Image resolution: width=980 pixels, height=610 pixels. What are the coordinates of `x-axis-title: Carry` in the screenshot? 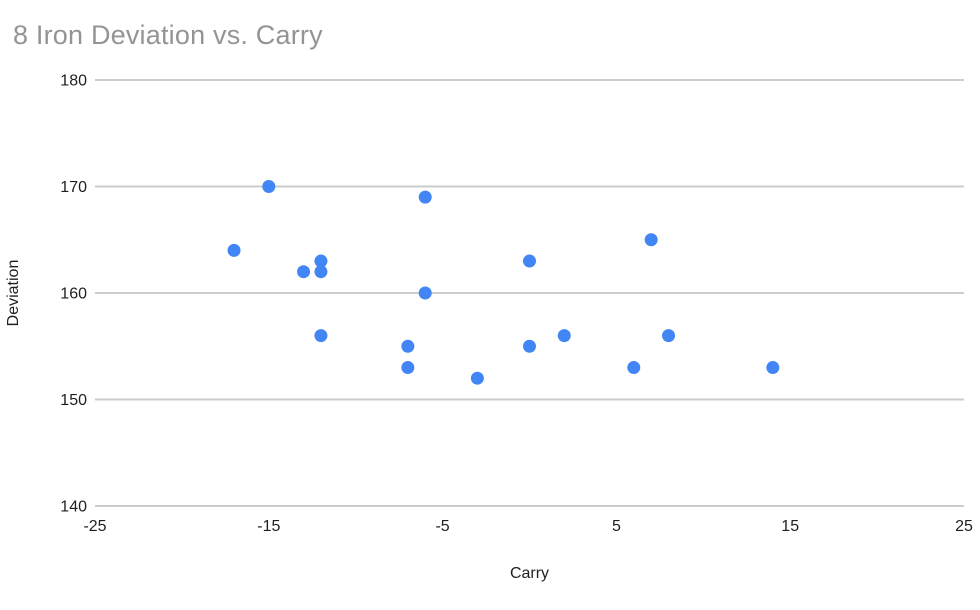 It's located at (529, 573).